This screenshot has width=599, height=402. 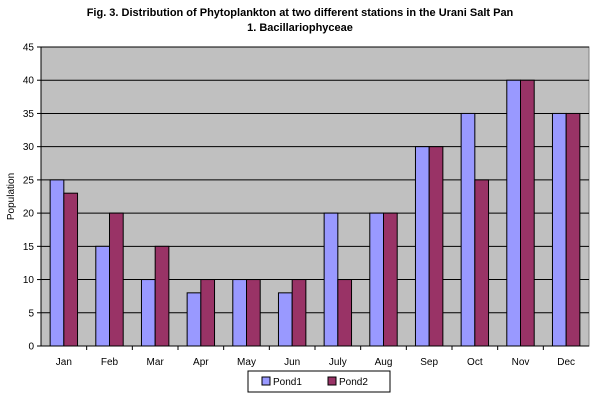 What do you see at coordinates (513, 213) in the screenshot?
I see `bar-pond1-nov` at bounding box center [513, 213].